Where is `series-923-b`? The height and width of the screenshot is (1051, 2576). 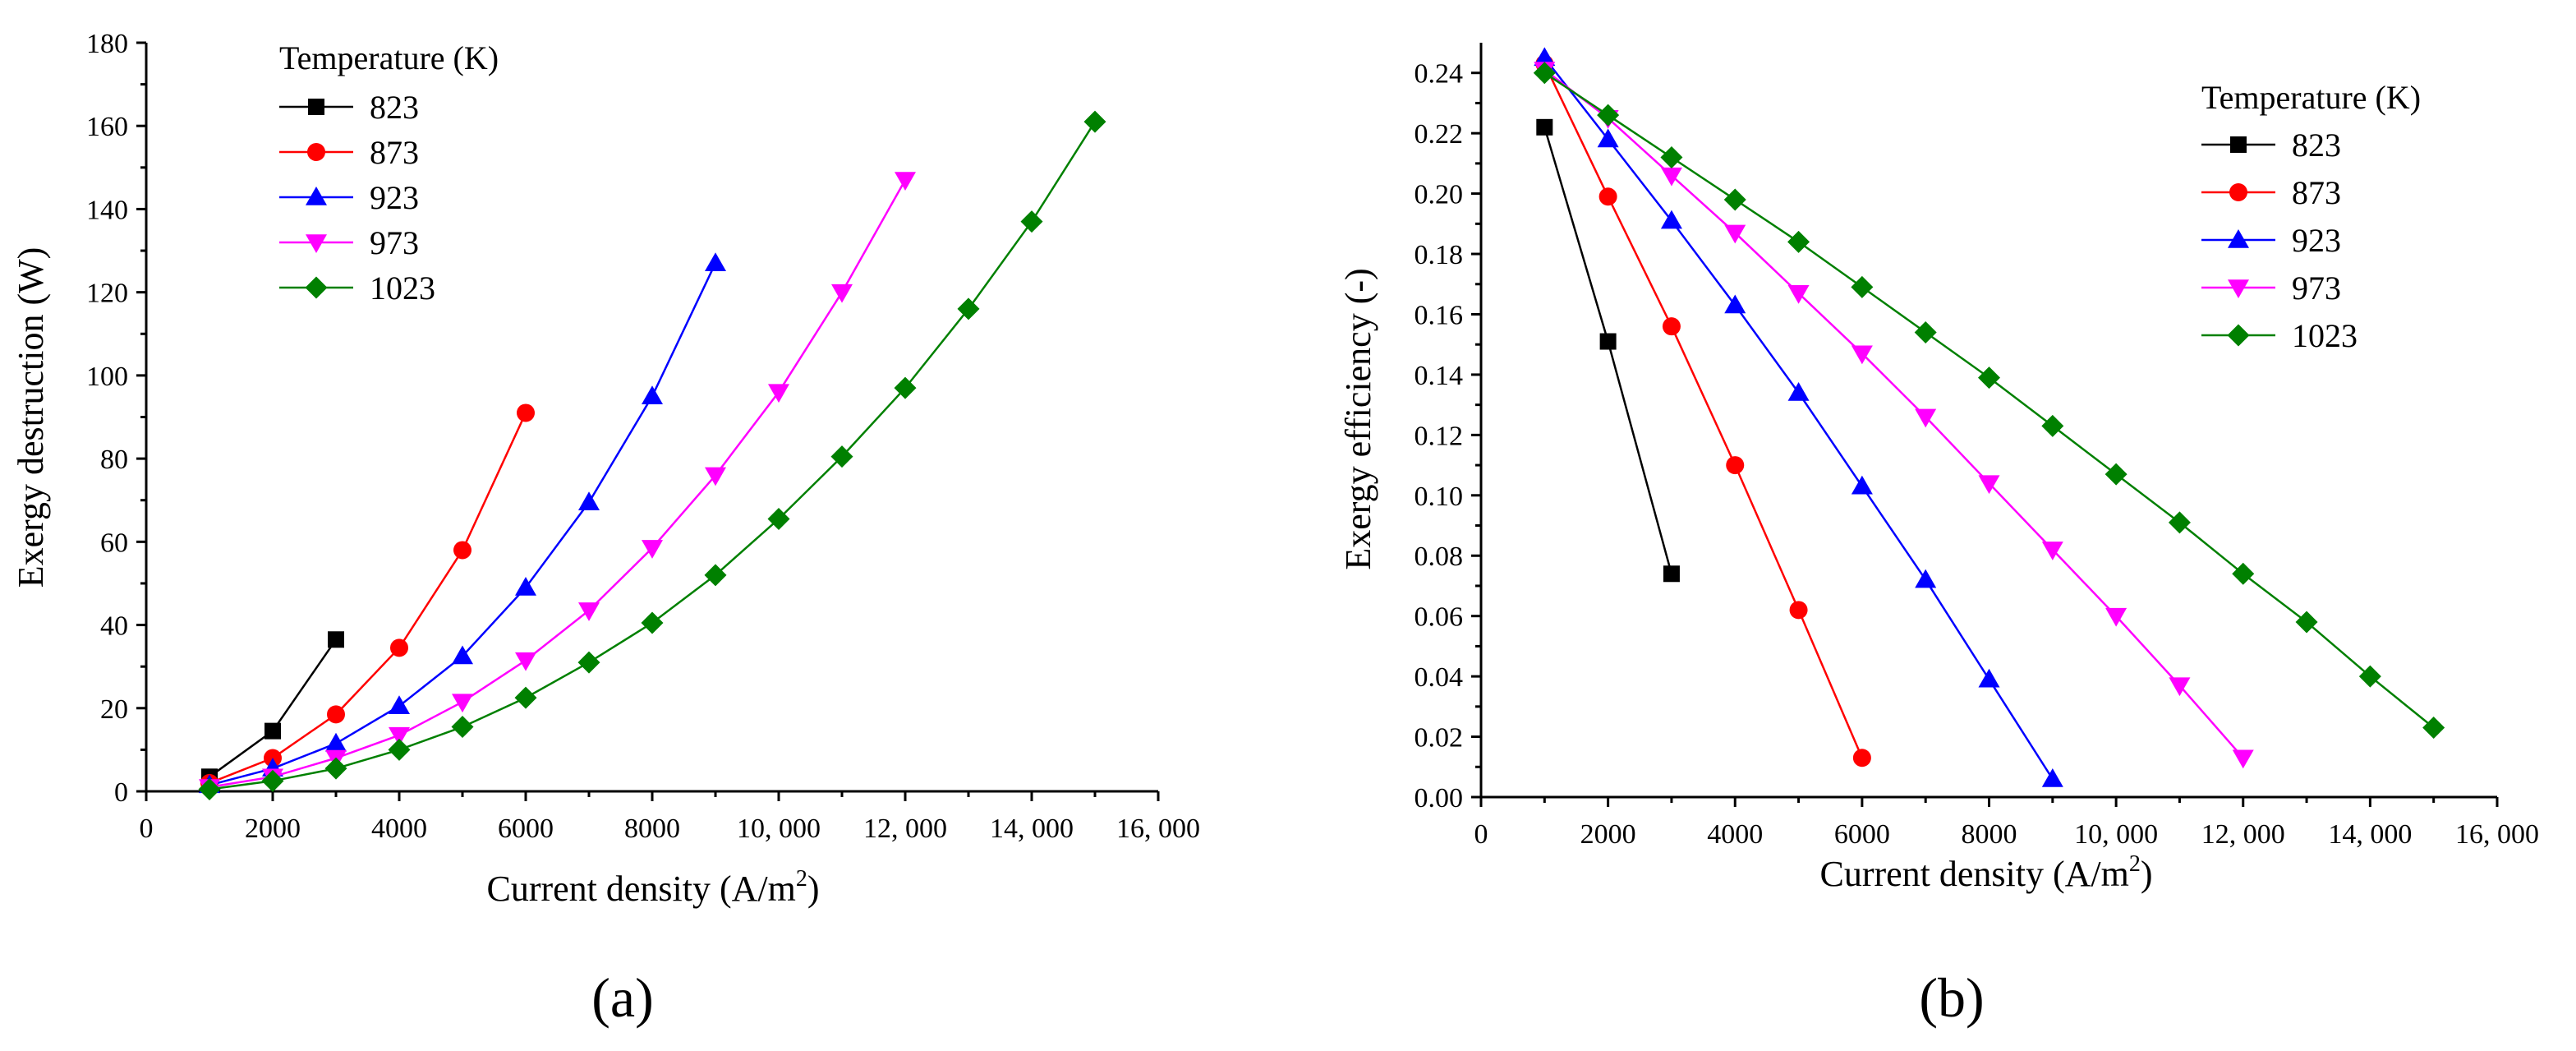 series-923-b is located at coordinates (1799, 417).